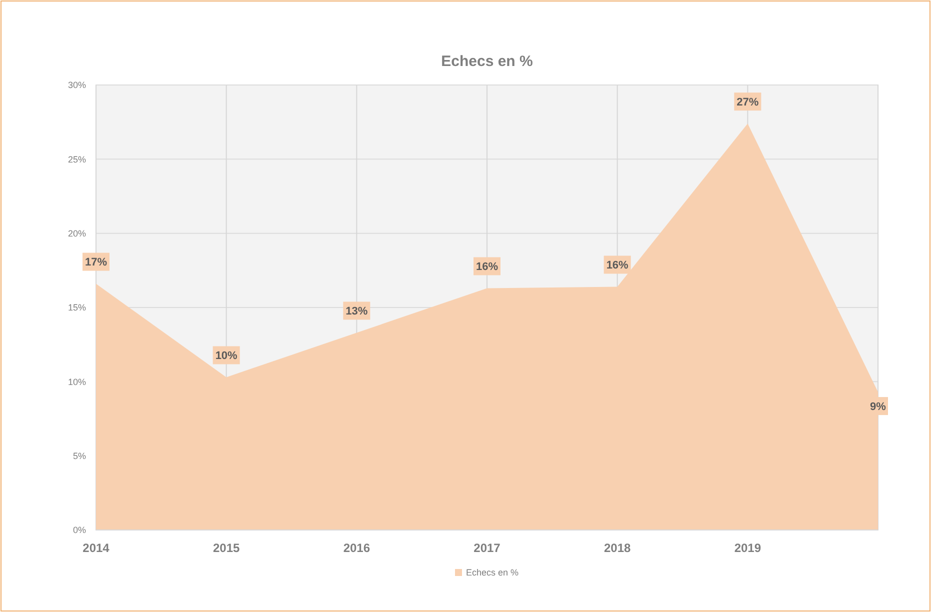  Describe the element at coordinates (96, 548) in the screenshot. I see `x-tick-label: 2014` at that location.